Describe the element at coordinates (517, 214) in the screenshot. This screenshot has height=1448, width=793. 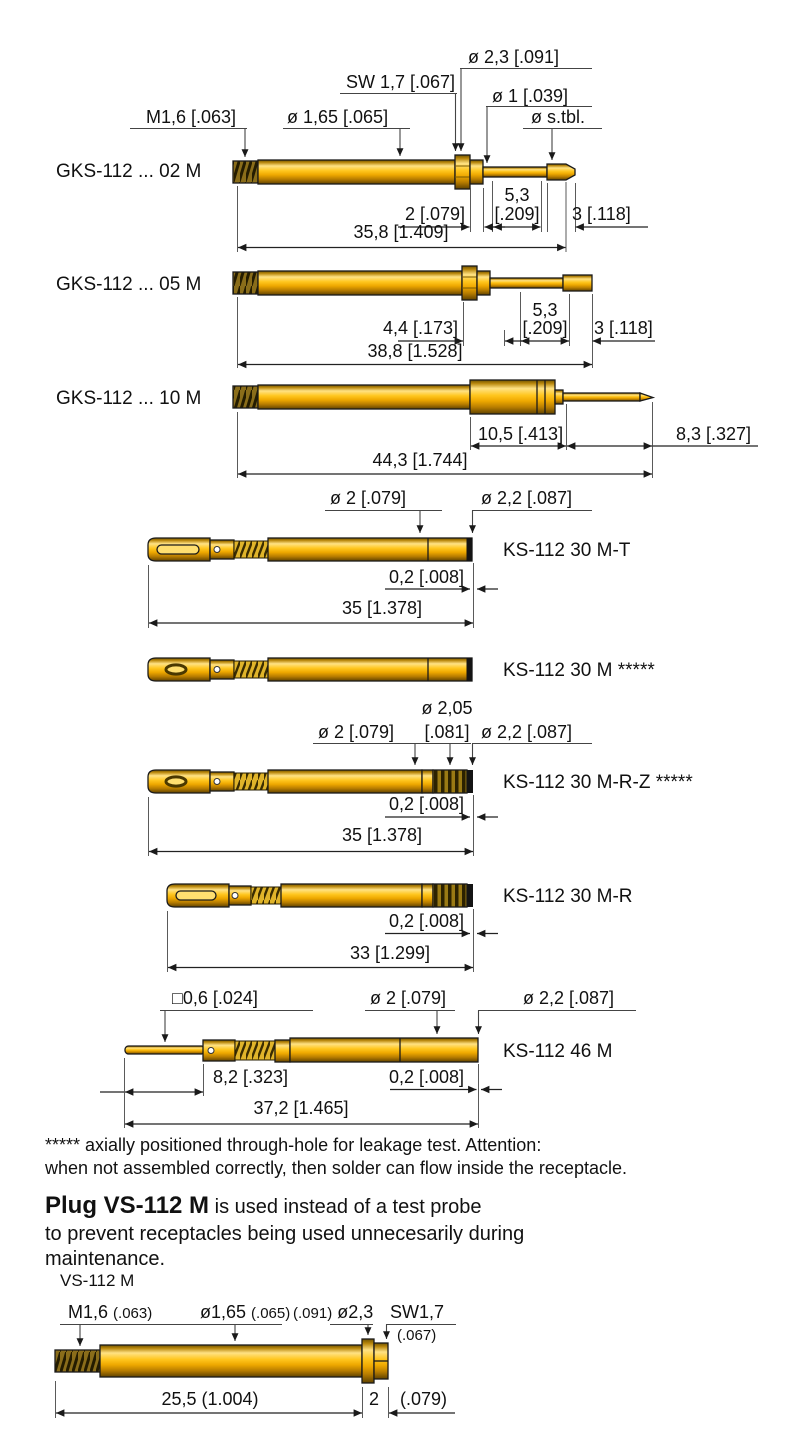
I see `gks02-dim-53-inch: [.209]` at that location.